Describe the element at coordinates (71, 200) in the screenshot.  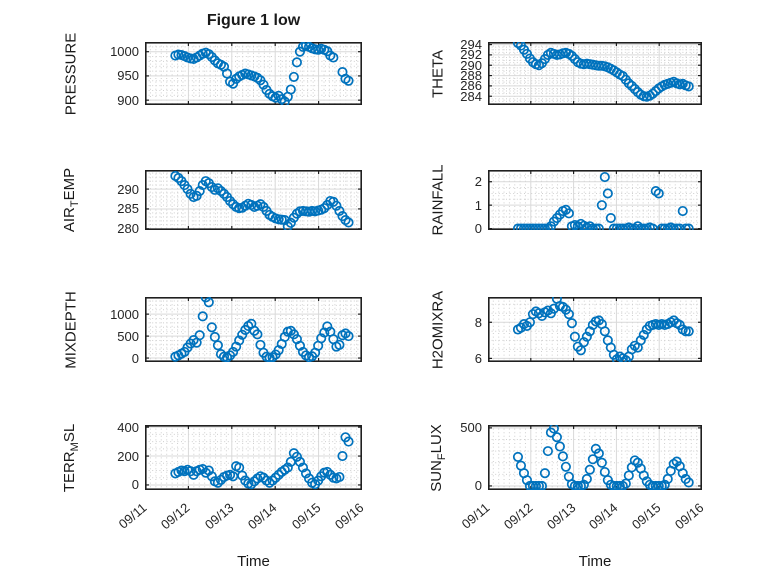
I see `y-axis-label-air_temp: AIRTEMP` at that location.